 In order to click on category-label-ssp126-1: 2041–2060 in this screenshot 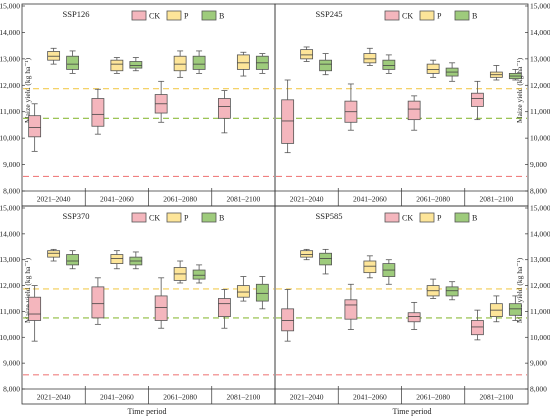, I will do `click(117, 199)`.